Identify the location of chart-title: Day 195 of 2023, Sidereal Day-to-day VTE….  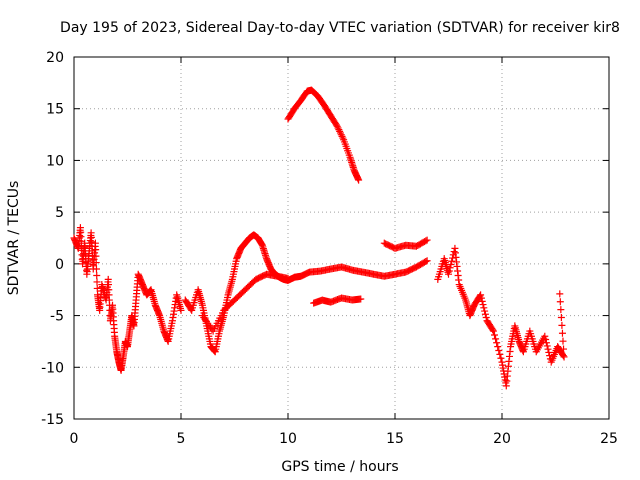
(340, 28).